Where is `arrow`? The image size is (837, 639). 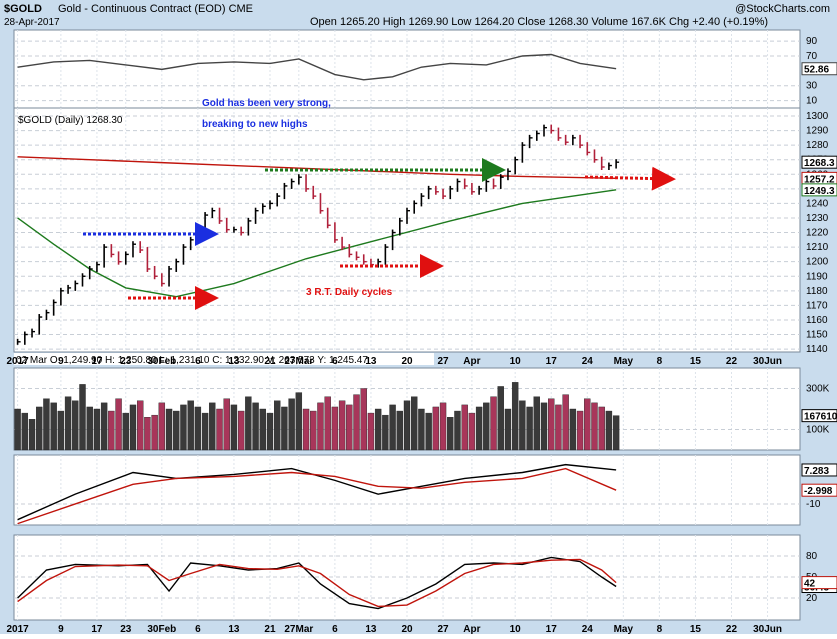
arrow is located at coordinates (630, 178).